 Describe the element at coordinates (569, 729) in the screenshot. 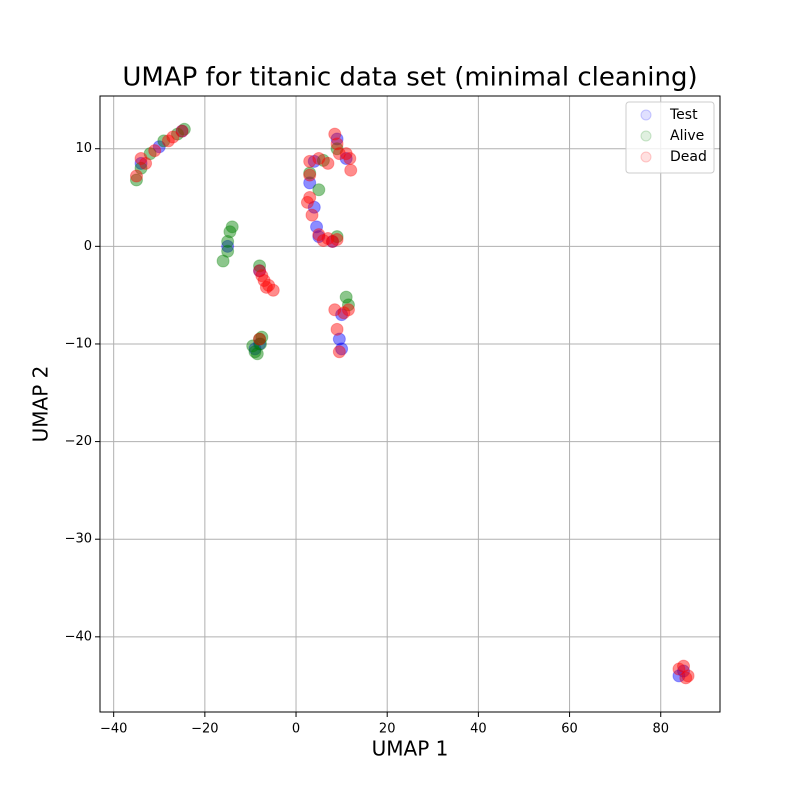

I see `x-tick-label: 60` at that location.